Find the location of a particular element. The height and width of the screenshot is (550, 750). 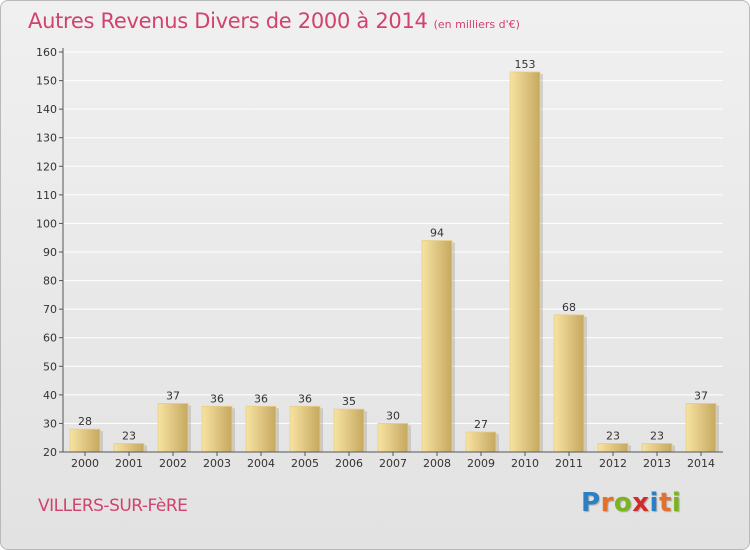

y-tick-label: 110 is located at coordinates (46, 195).